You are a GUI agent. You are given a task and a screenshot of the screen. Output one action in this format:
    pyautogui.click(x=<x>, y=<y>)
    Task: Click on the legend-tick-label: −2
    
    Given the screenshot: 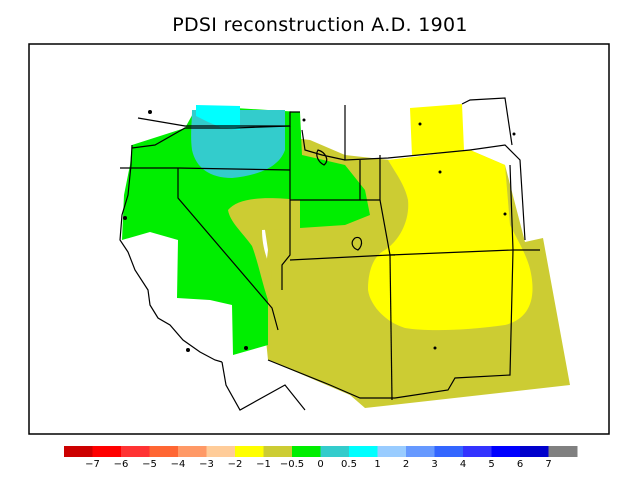 What is the action you would take?
    pyautogui.click(x=235, y=464)
    